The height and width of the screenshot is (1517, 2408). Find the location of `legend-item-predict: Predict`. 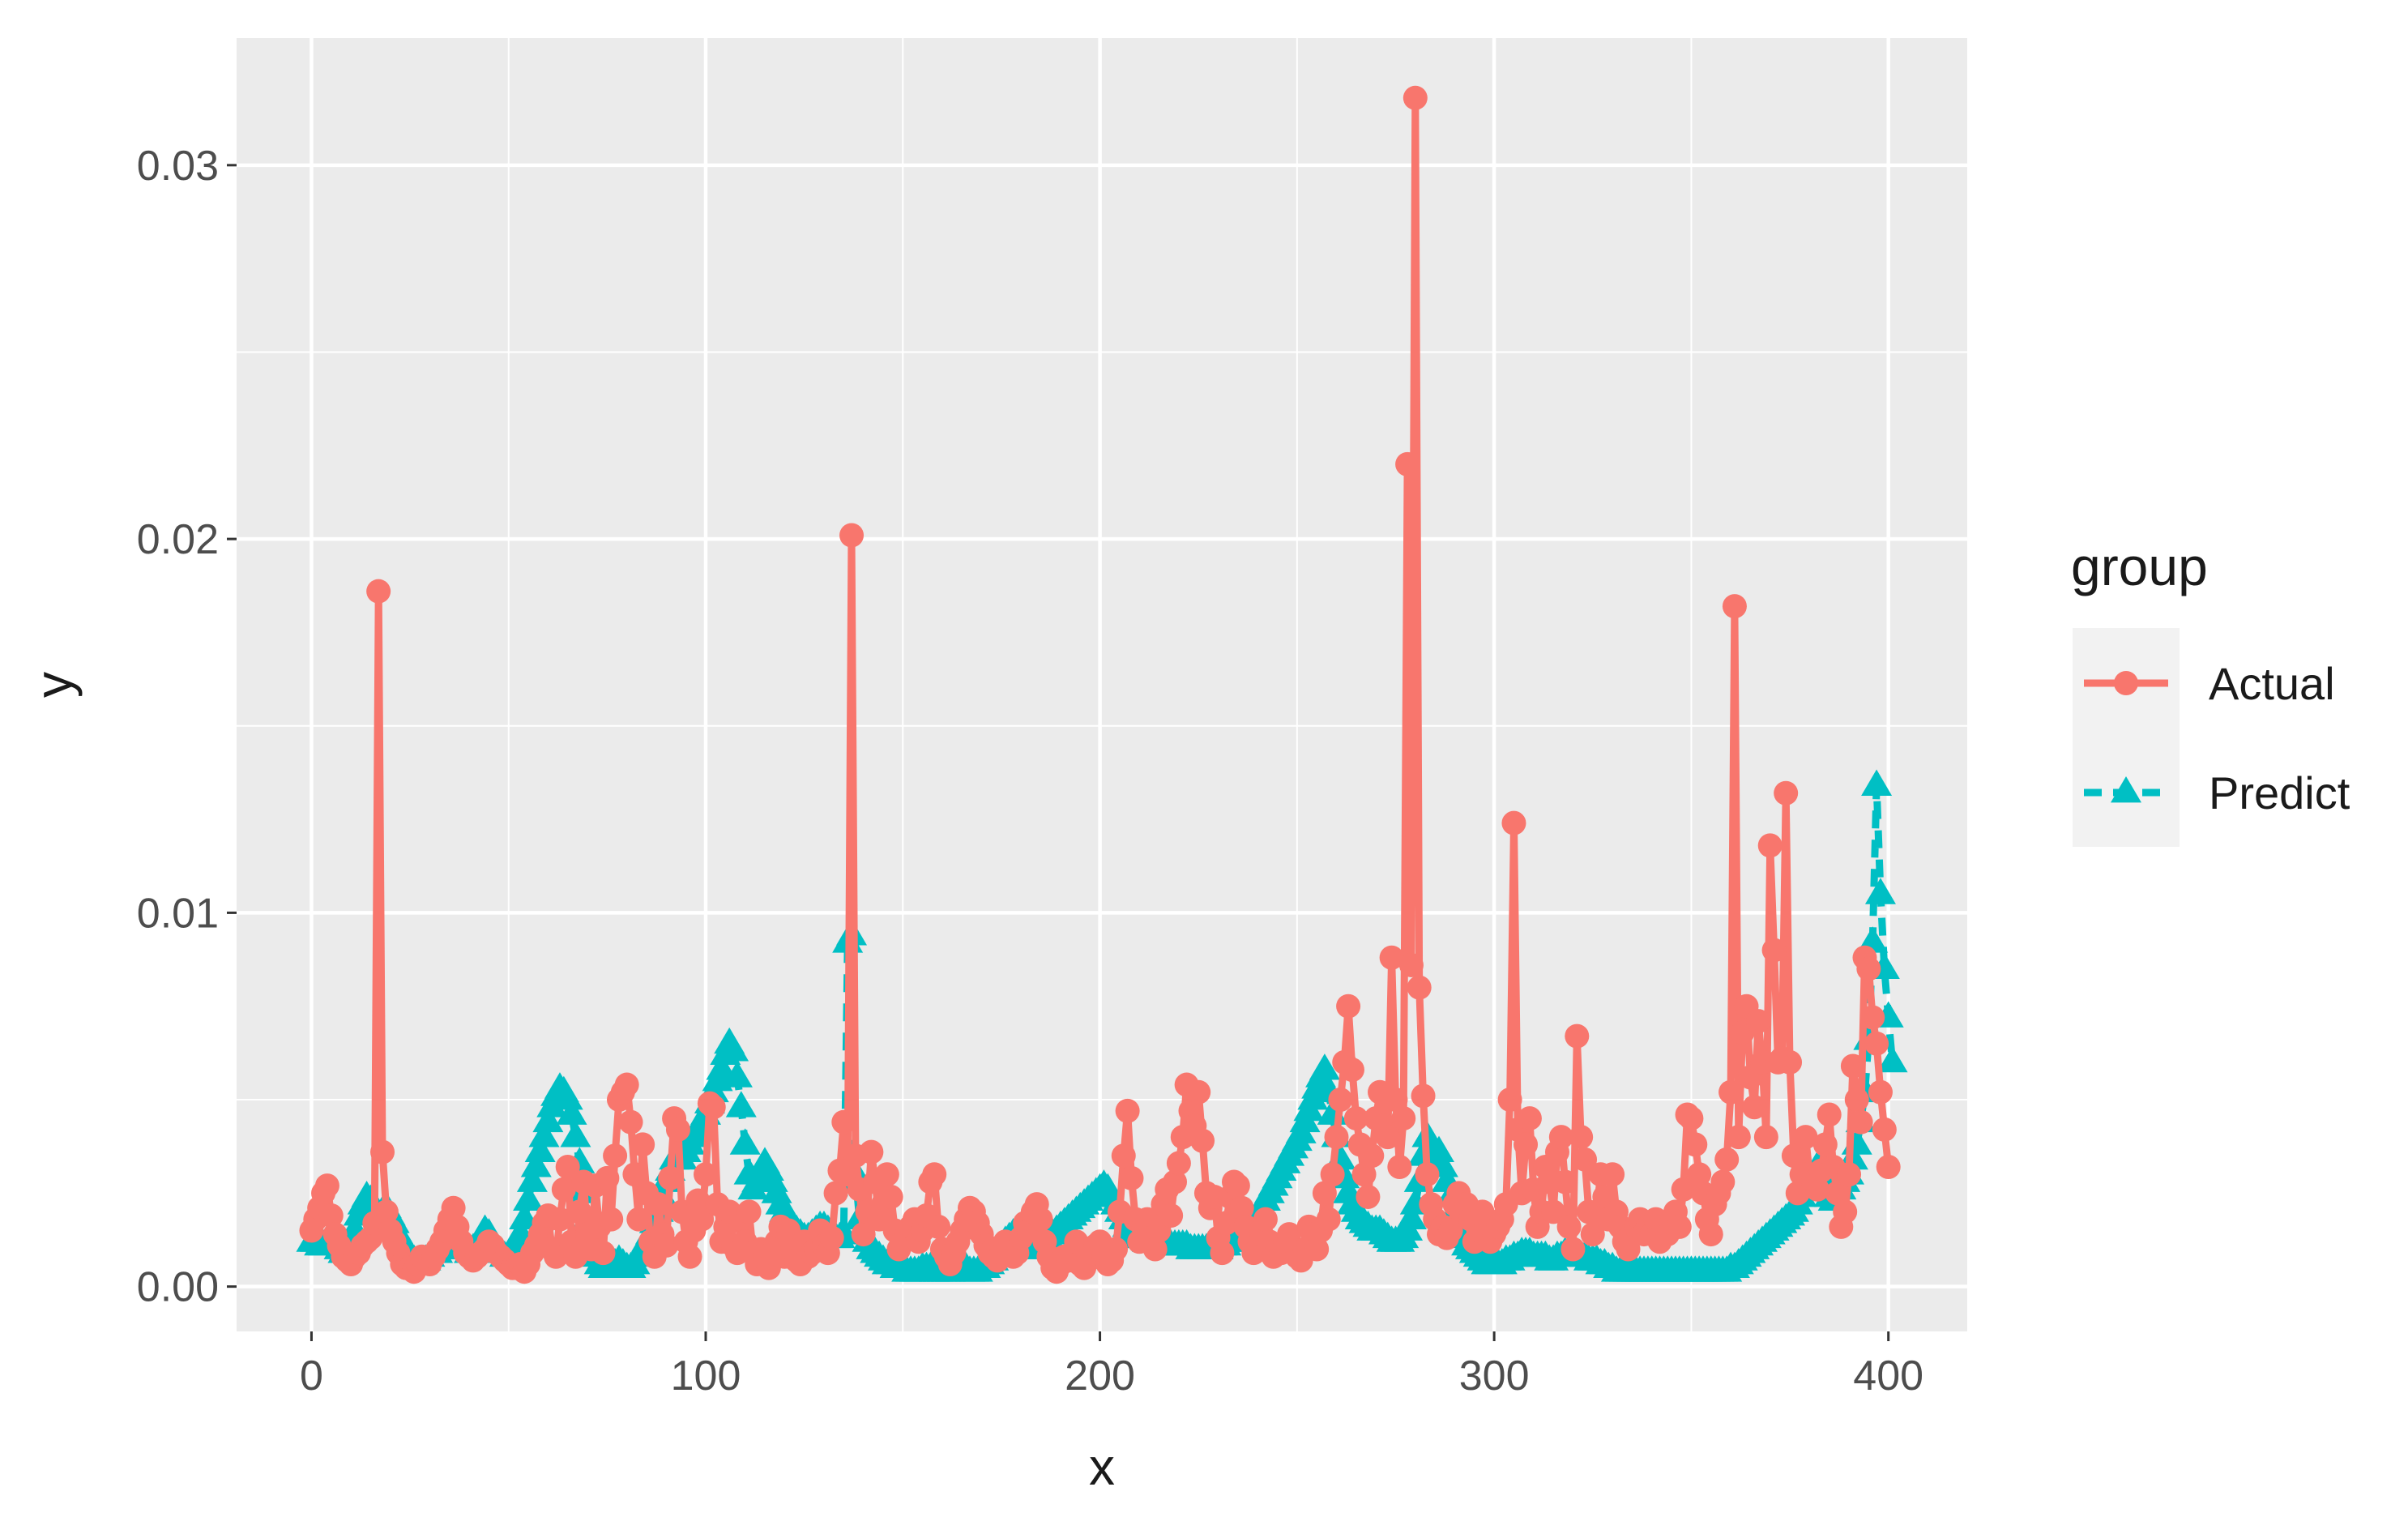

legend-item-predict: Predict is located at coordinates (2217, 792).